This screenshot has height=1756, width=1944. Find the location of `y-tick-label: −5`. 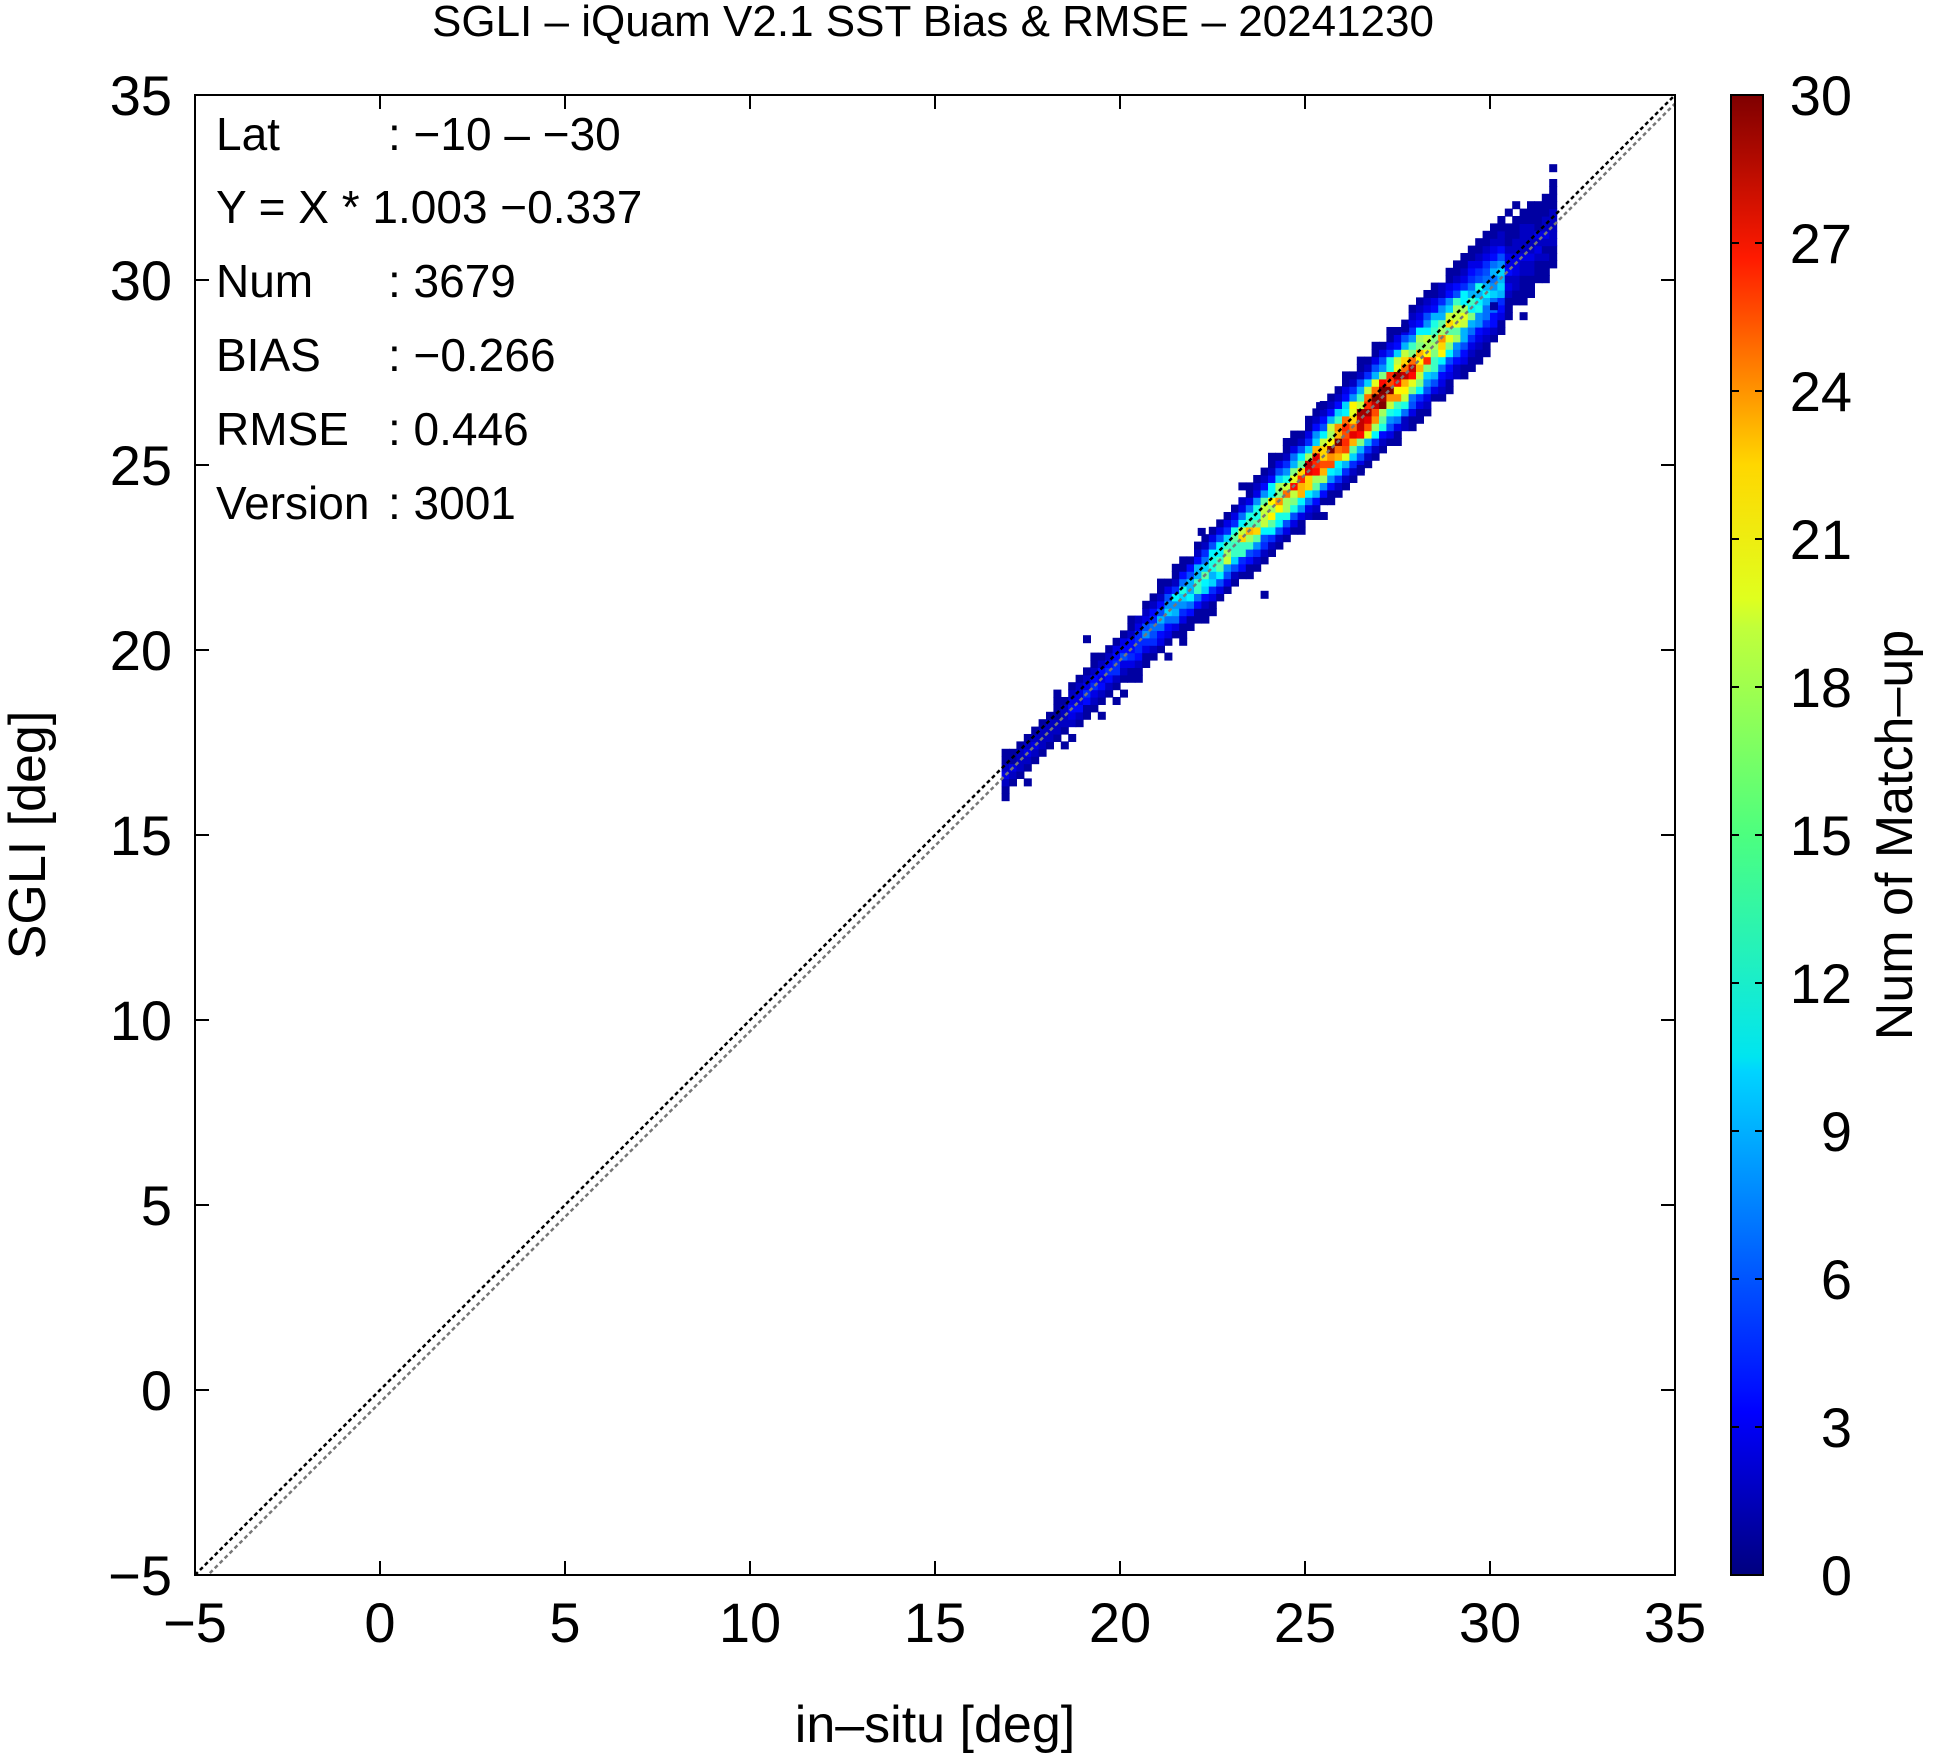

y-tick-label: −5 is located at coordinates (140, 1575).